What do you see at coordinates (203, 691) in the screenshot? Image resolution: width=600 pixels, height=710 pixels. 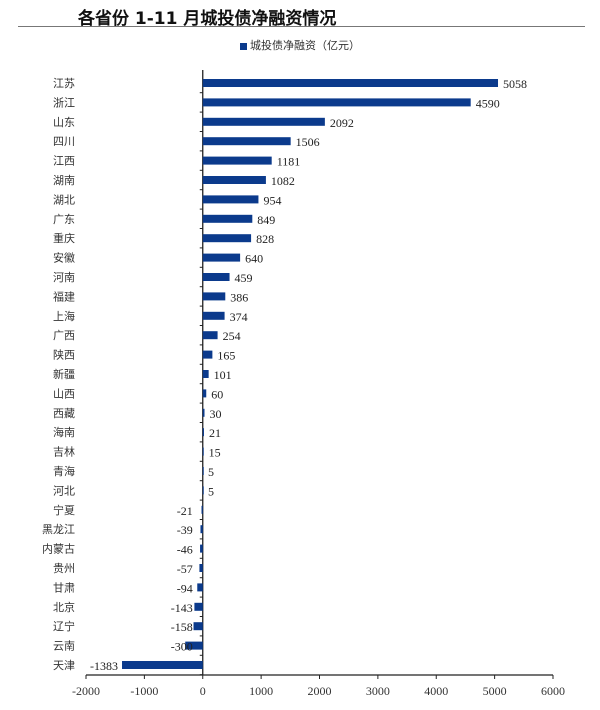 I see `x-tick-label: 0` at bounding box center [203, 691].